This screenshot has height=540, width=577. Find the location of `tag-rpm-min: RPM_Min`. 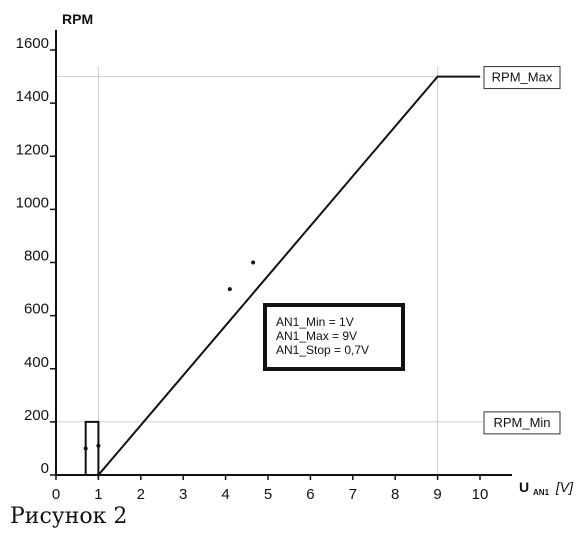

tag-rpm-min: RPM_Min is located at coordinates (522, 423).